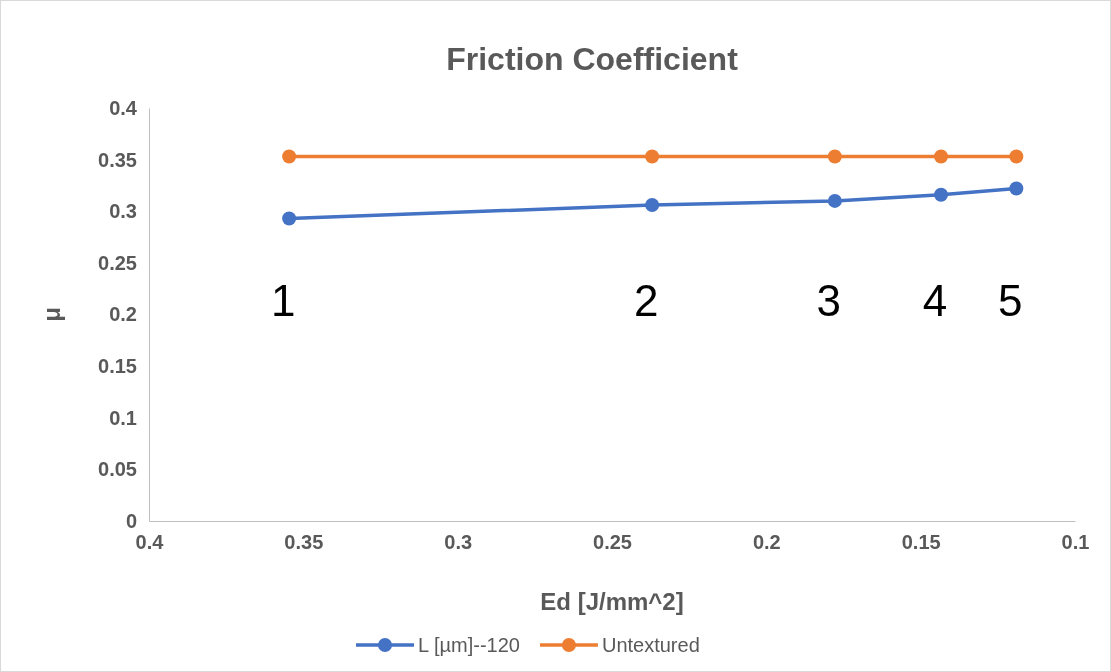 The width and height of the screenshot is (1111, 672). I want to click on y-tick-label: 0.1, so click(123, 417).